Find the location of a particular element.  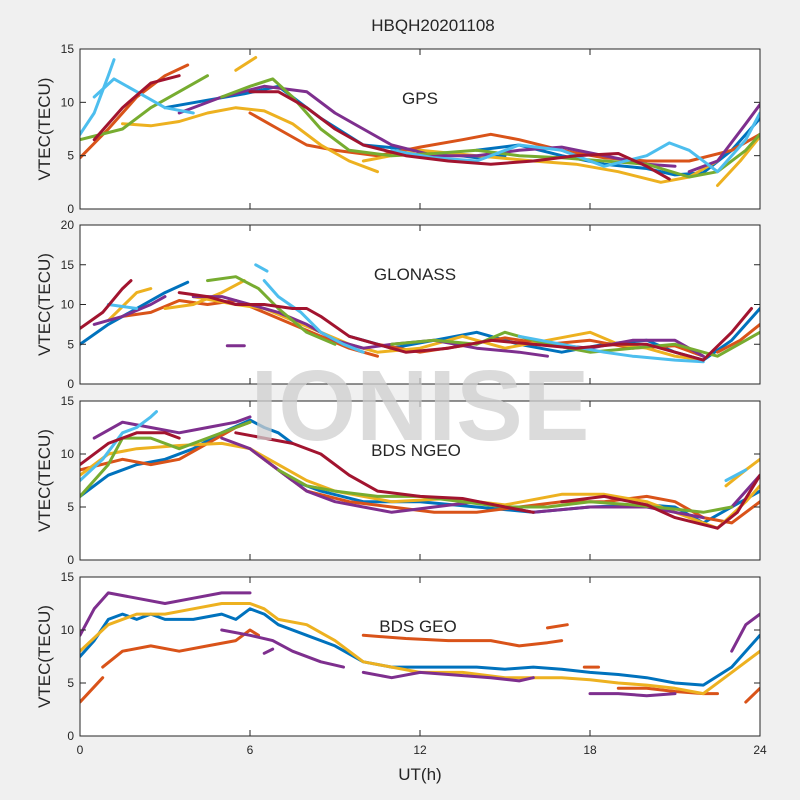

panel-label: GLONASS is located at coordinates (415, 274).